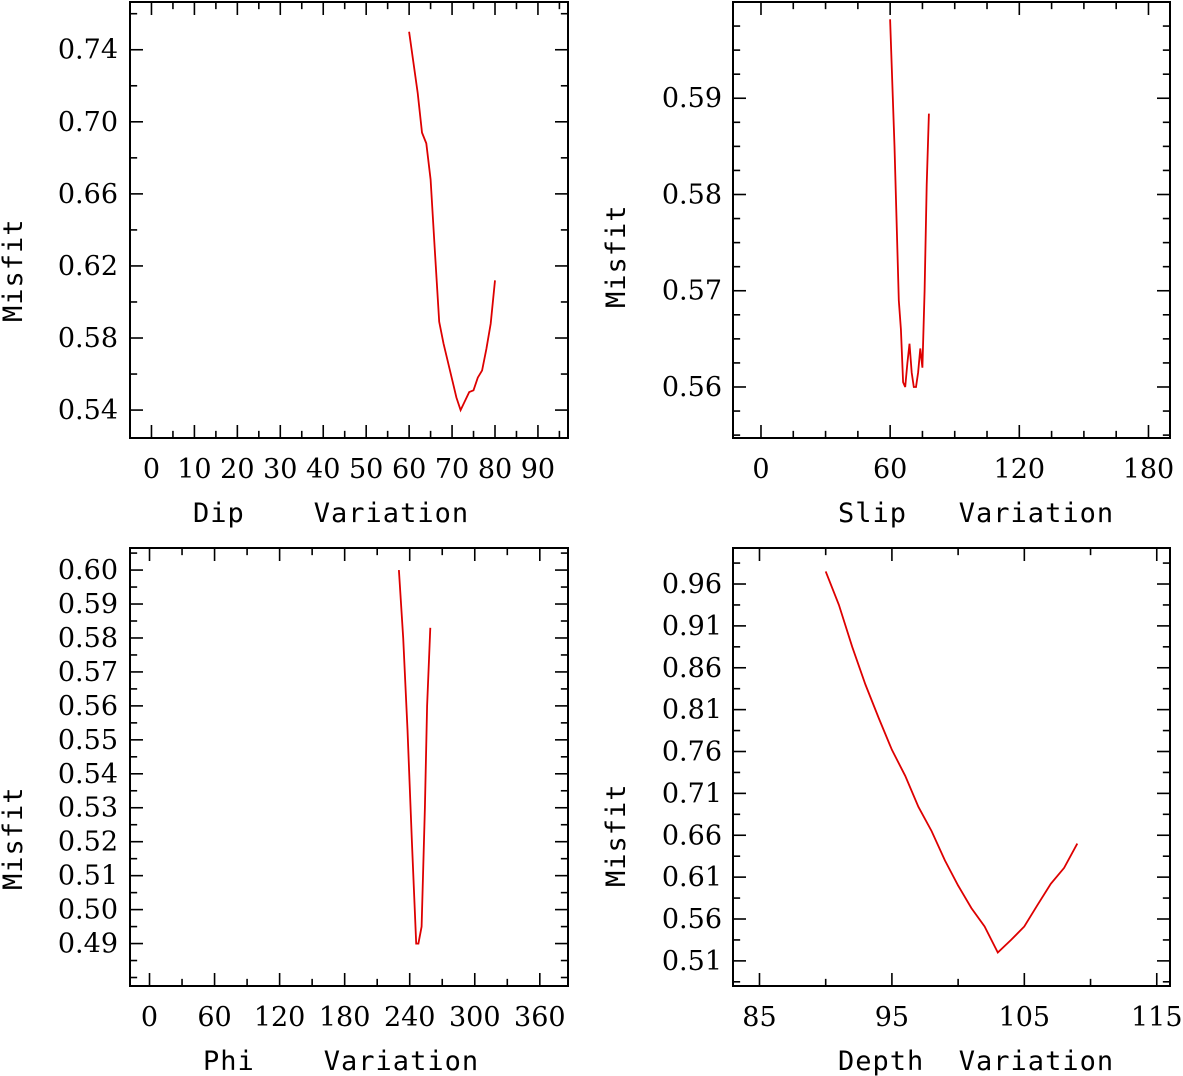  What do you see at coordinates (366, 469) in the screenshot?
I see `x-tick-label: 50` at bounding box center [366, 469].